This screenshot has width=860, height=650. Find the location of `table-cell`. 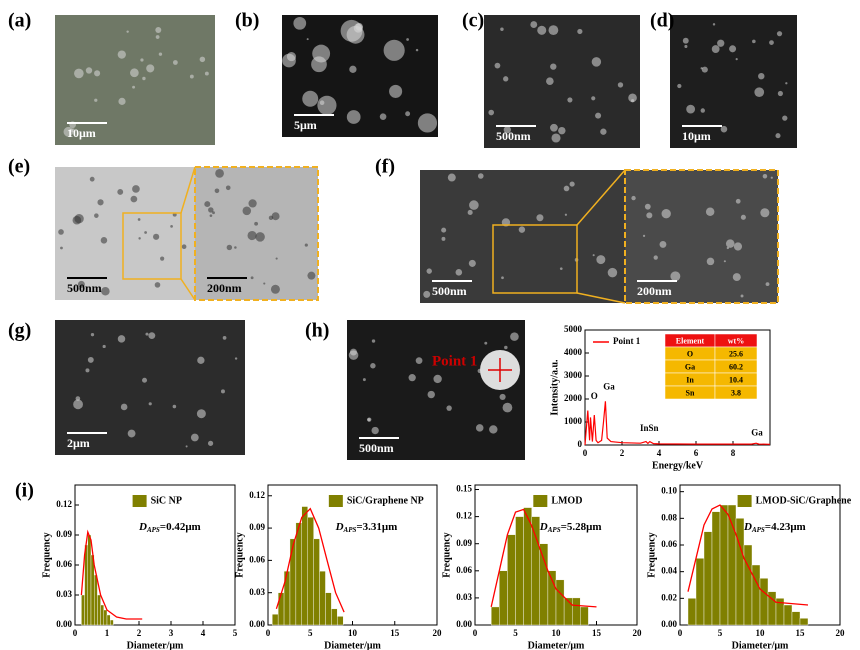

table-cell is located at coordinates (736, 392).